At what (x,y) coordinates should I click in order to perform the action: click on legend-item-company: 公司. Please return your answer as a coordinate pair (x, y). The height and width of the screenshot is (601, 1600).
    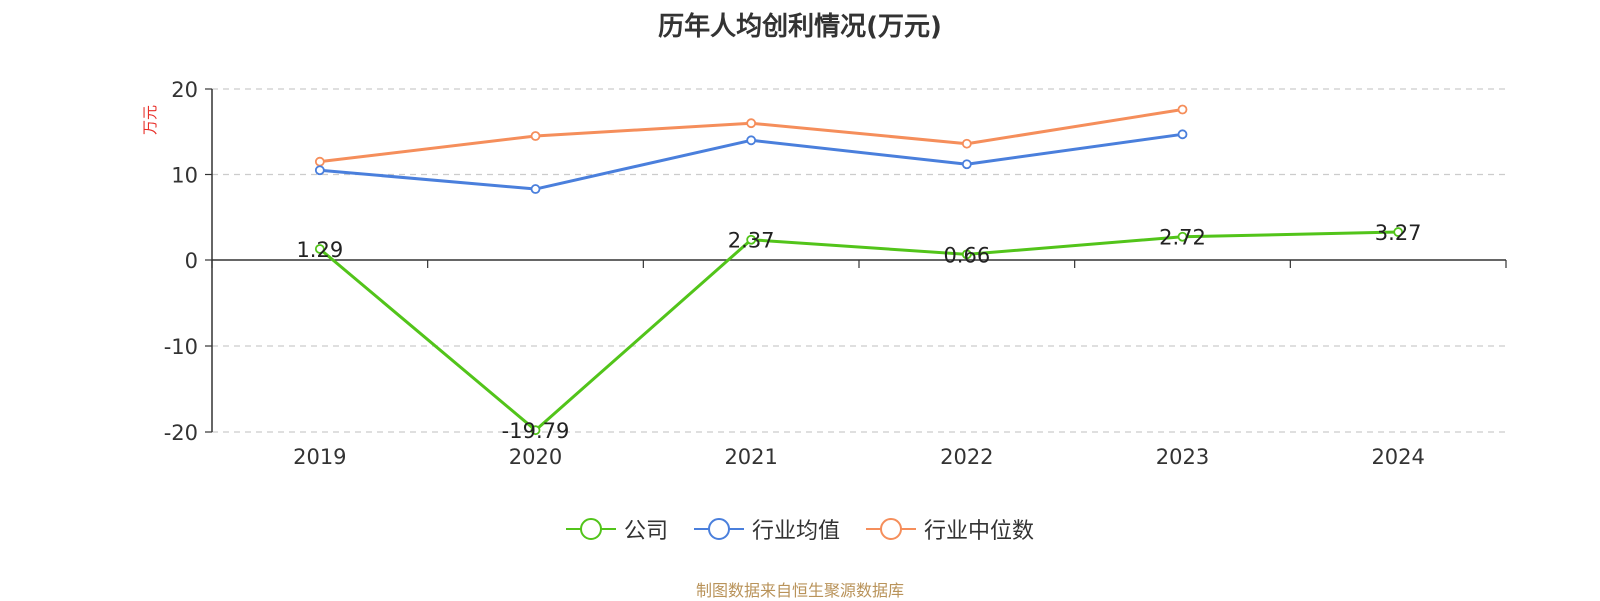
    Looking at the image, I should click on (616, 529).